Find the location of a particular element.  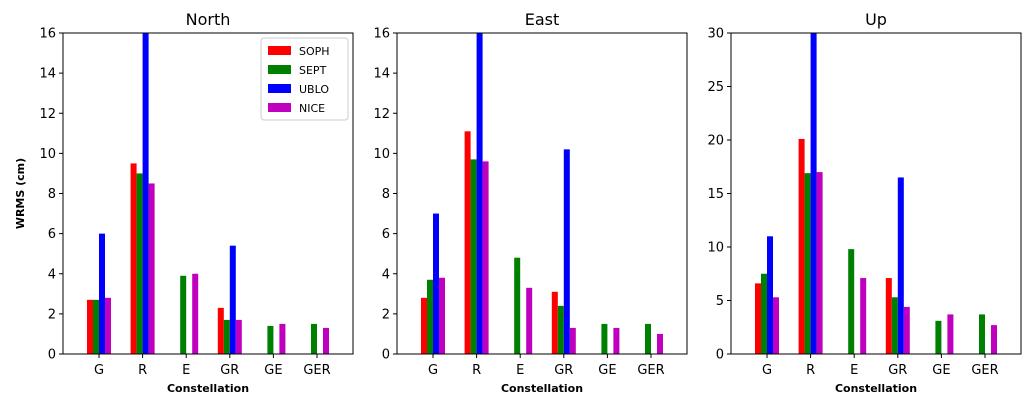

legend-swatch-sept is located at coordinates (279, 69).